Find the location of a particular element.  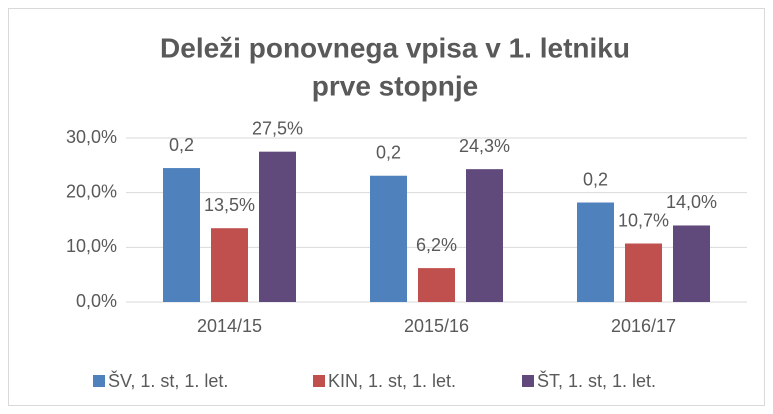

data-label: 13,5% is located at coordinates (229, 205).